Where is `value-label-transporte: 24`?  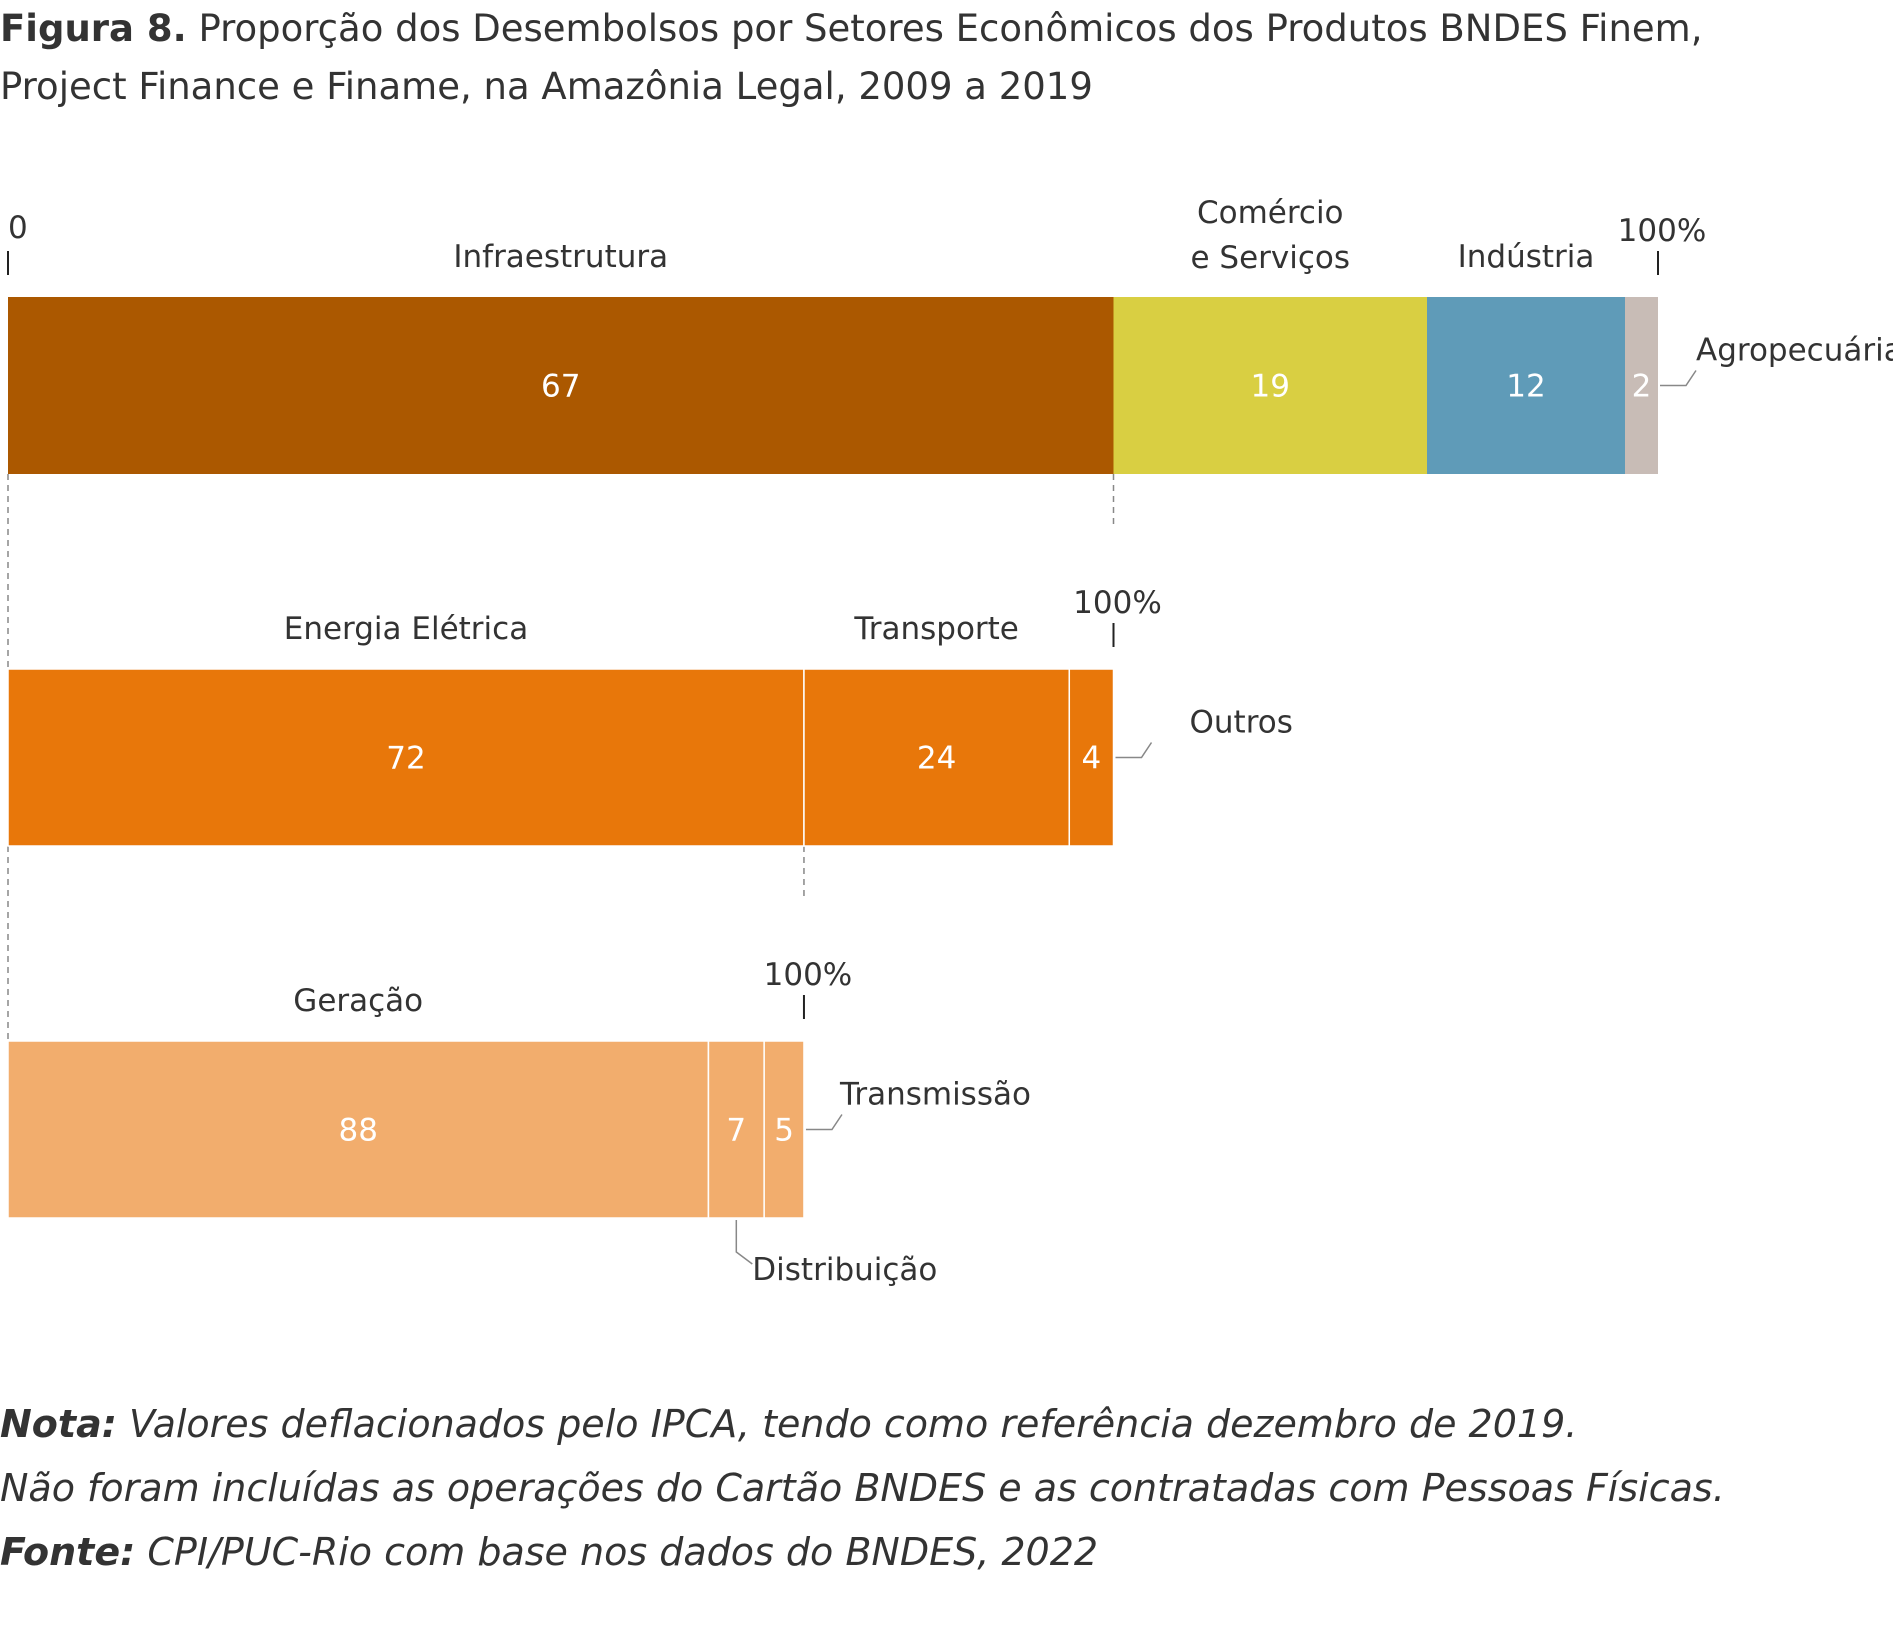
value-label-transporte: 24 is located at coordinates (936, 759).